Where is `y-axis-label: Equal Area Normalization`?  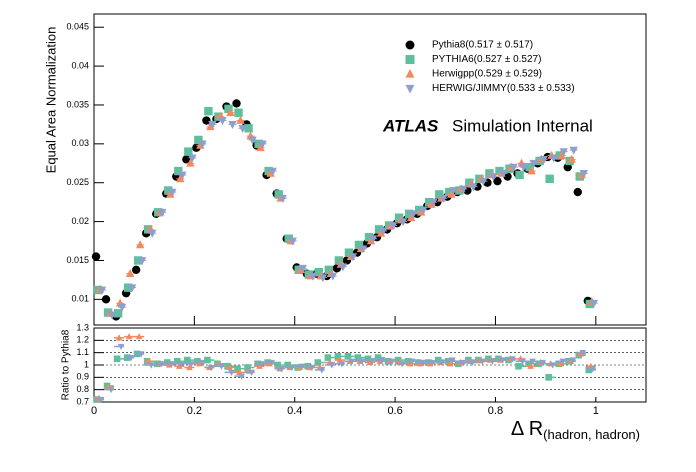
y-axis-label: Equal Area Normalization is located at coordinates (50, 100).